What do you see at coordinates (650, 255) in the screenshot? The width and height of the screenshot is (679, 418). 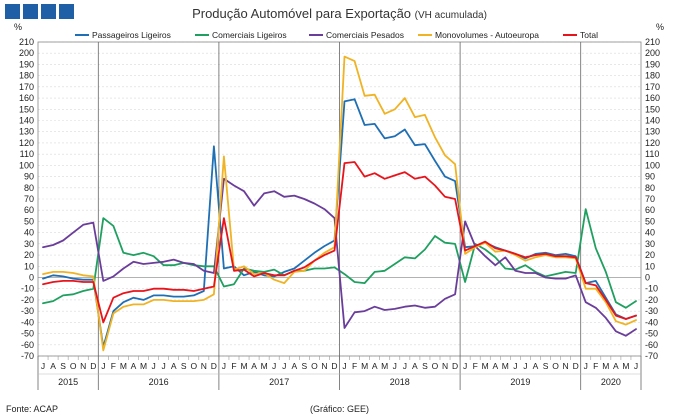 I see `y-tick-label-right: 20` at bounding box center [650, 255].